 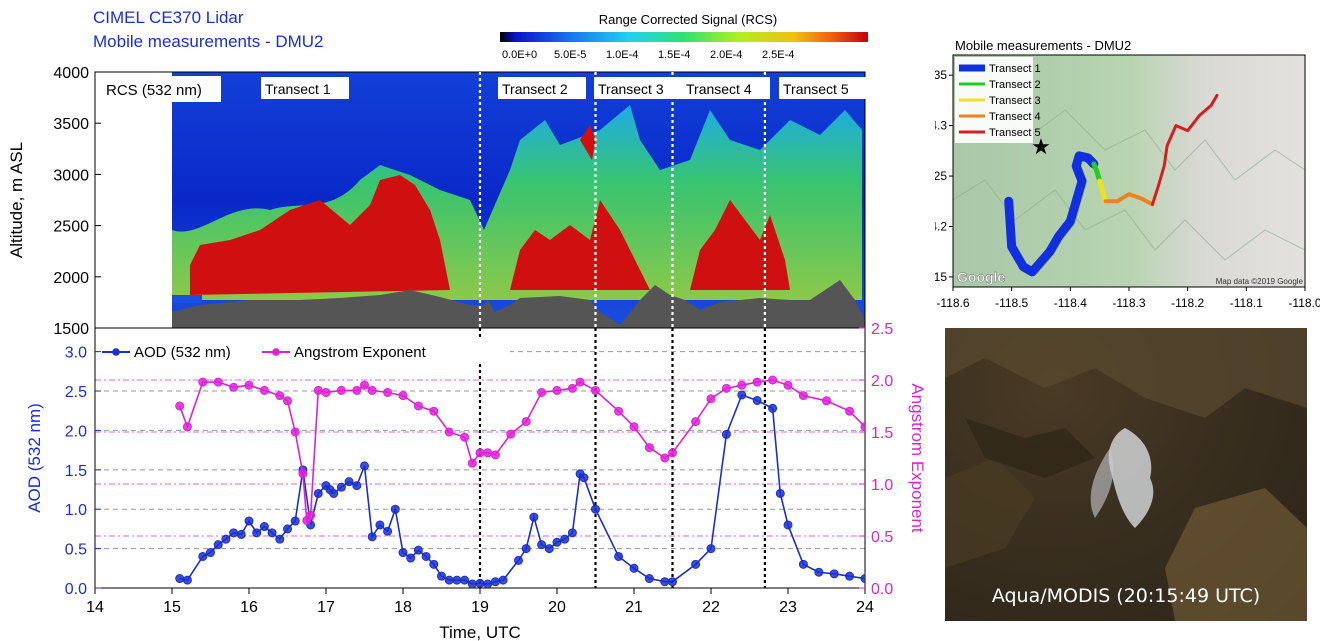 I want to click on aod-y2-label: Angstrom Exponent, so click(x=917, y=458).